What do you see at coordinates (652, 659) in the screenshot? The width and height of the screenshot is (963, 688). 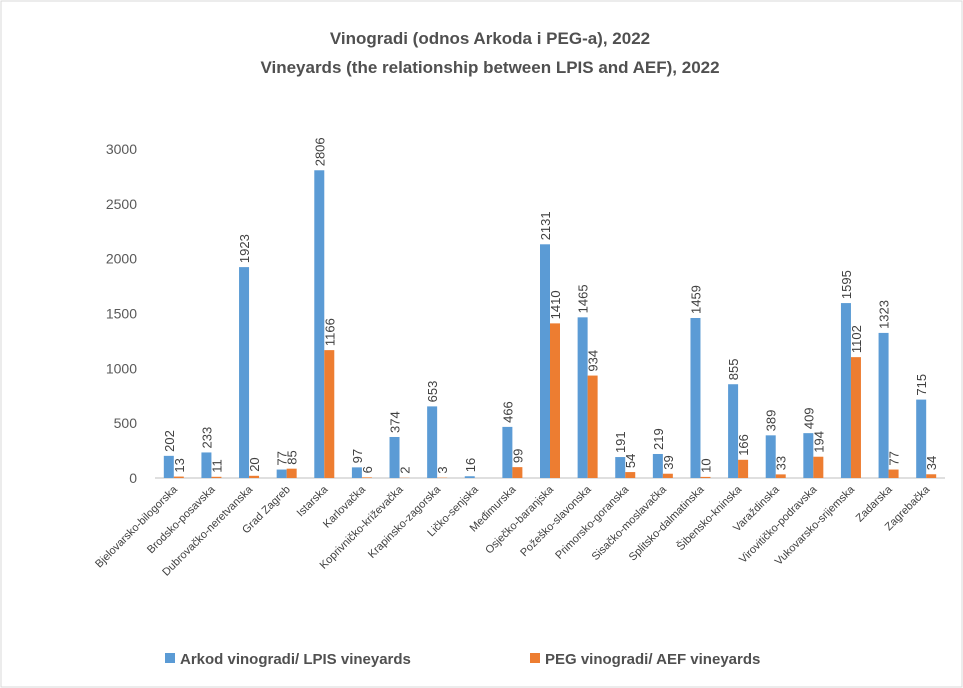 I see `legend-label: PEG vinogradi/ AEF vineyards` at bounding box center [652, 659].